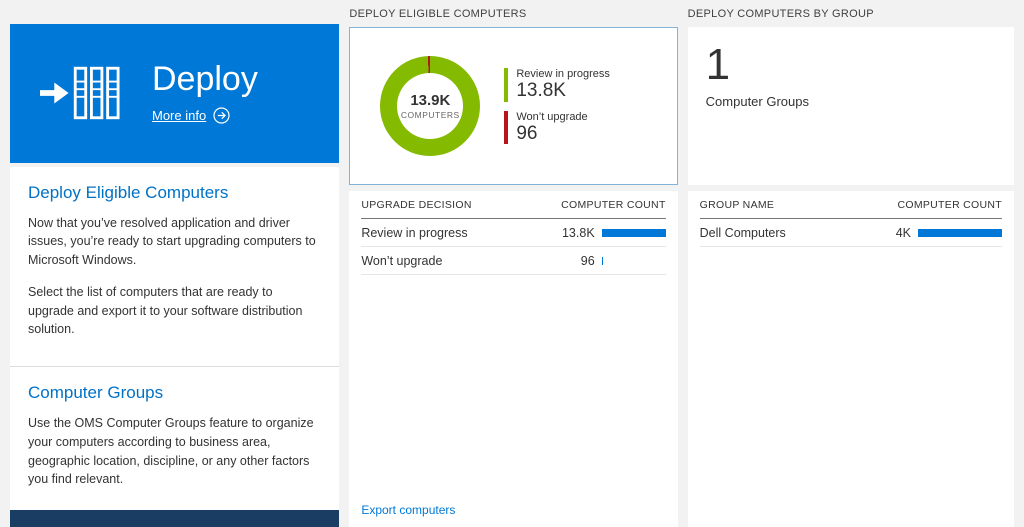  I want to click on table-header-row: GROUP NAME COMPUTER COUNT, so click(850, 205).